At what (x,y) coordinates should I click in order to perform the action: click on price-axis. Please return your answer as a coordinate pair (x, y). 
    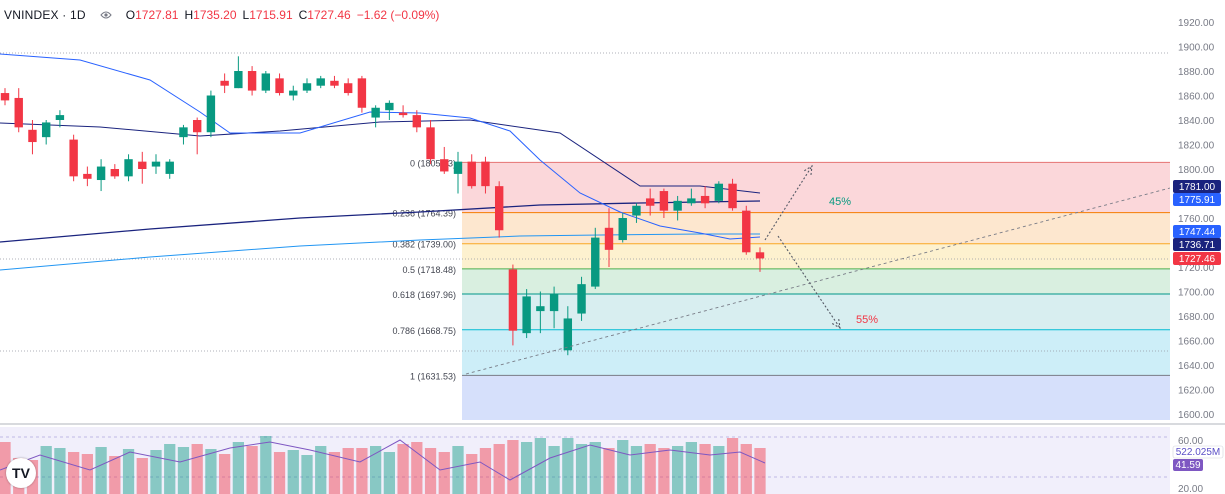
    Looking at the image, I should click on (1197, 212).